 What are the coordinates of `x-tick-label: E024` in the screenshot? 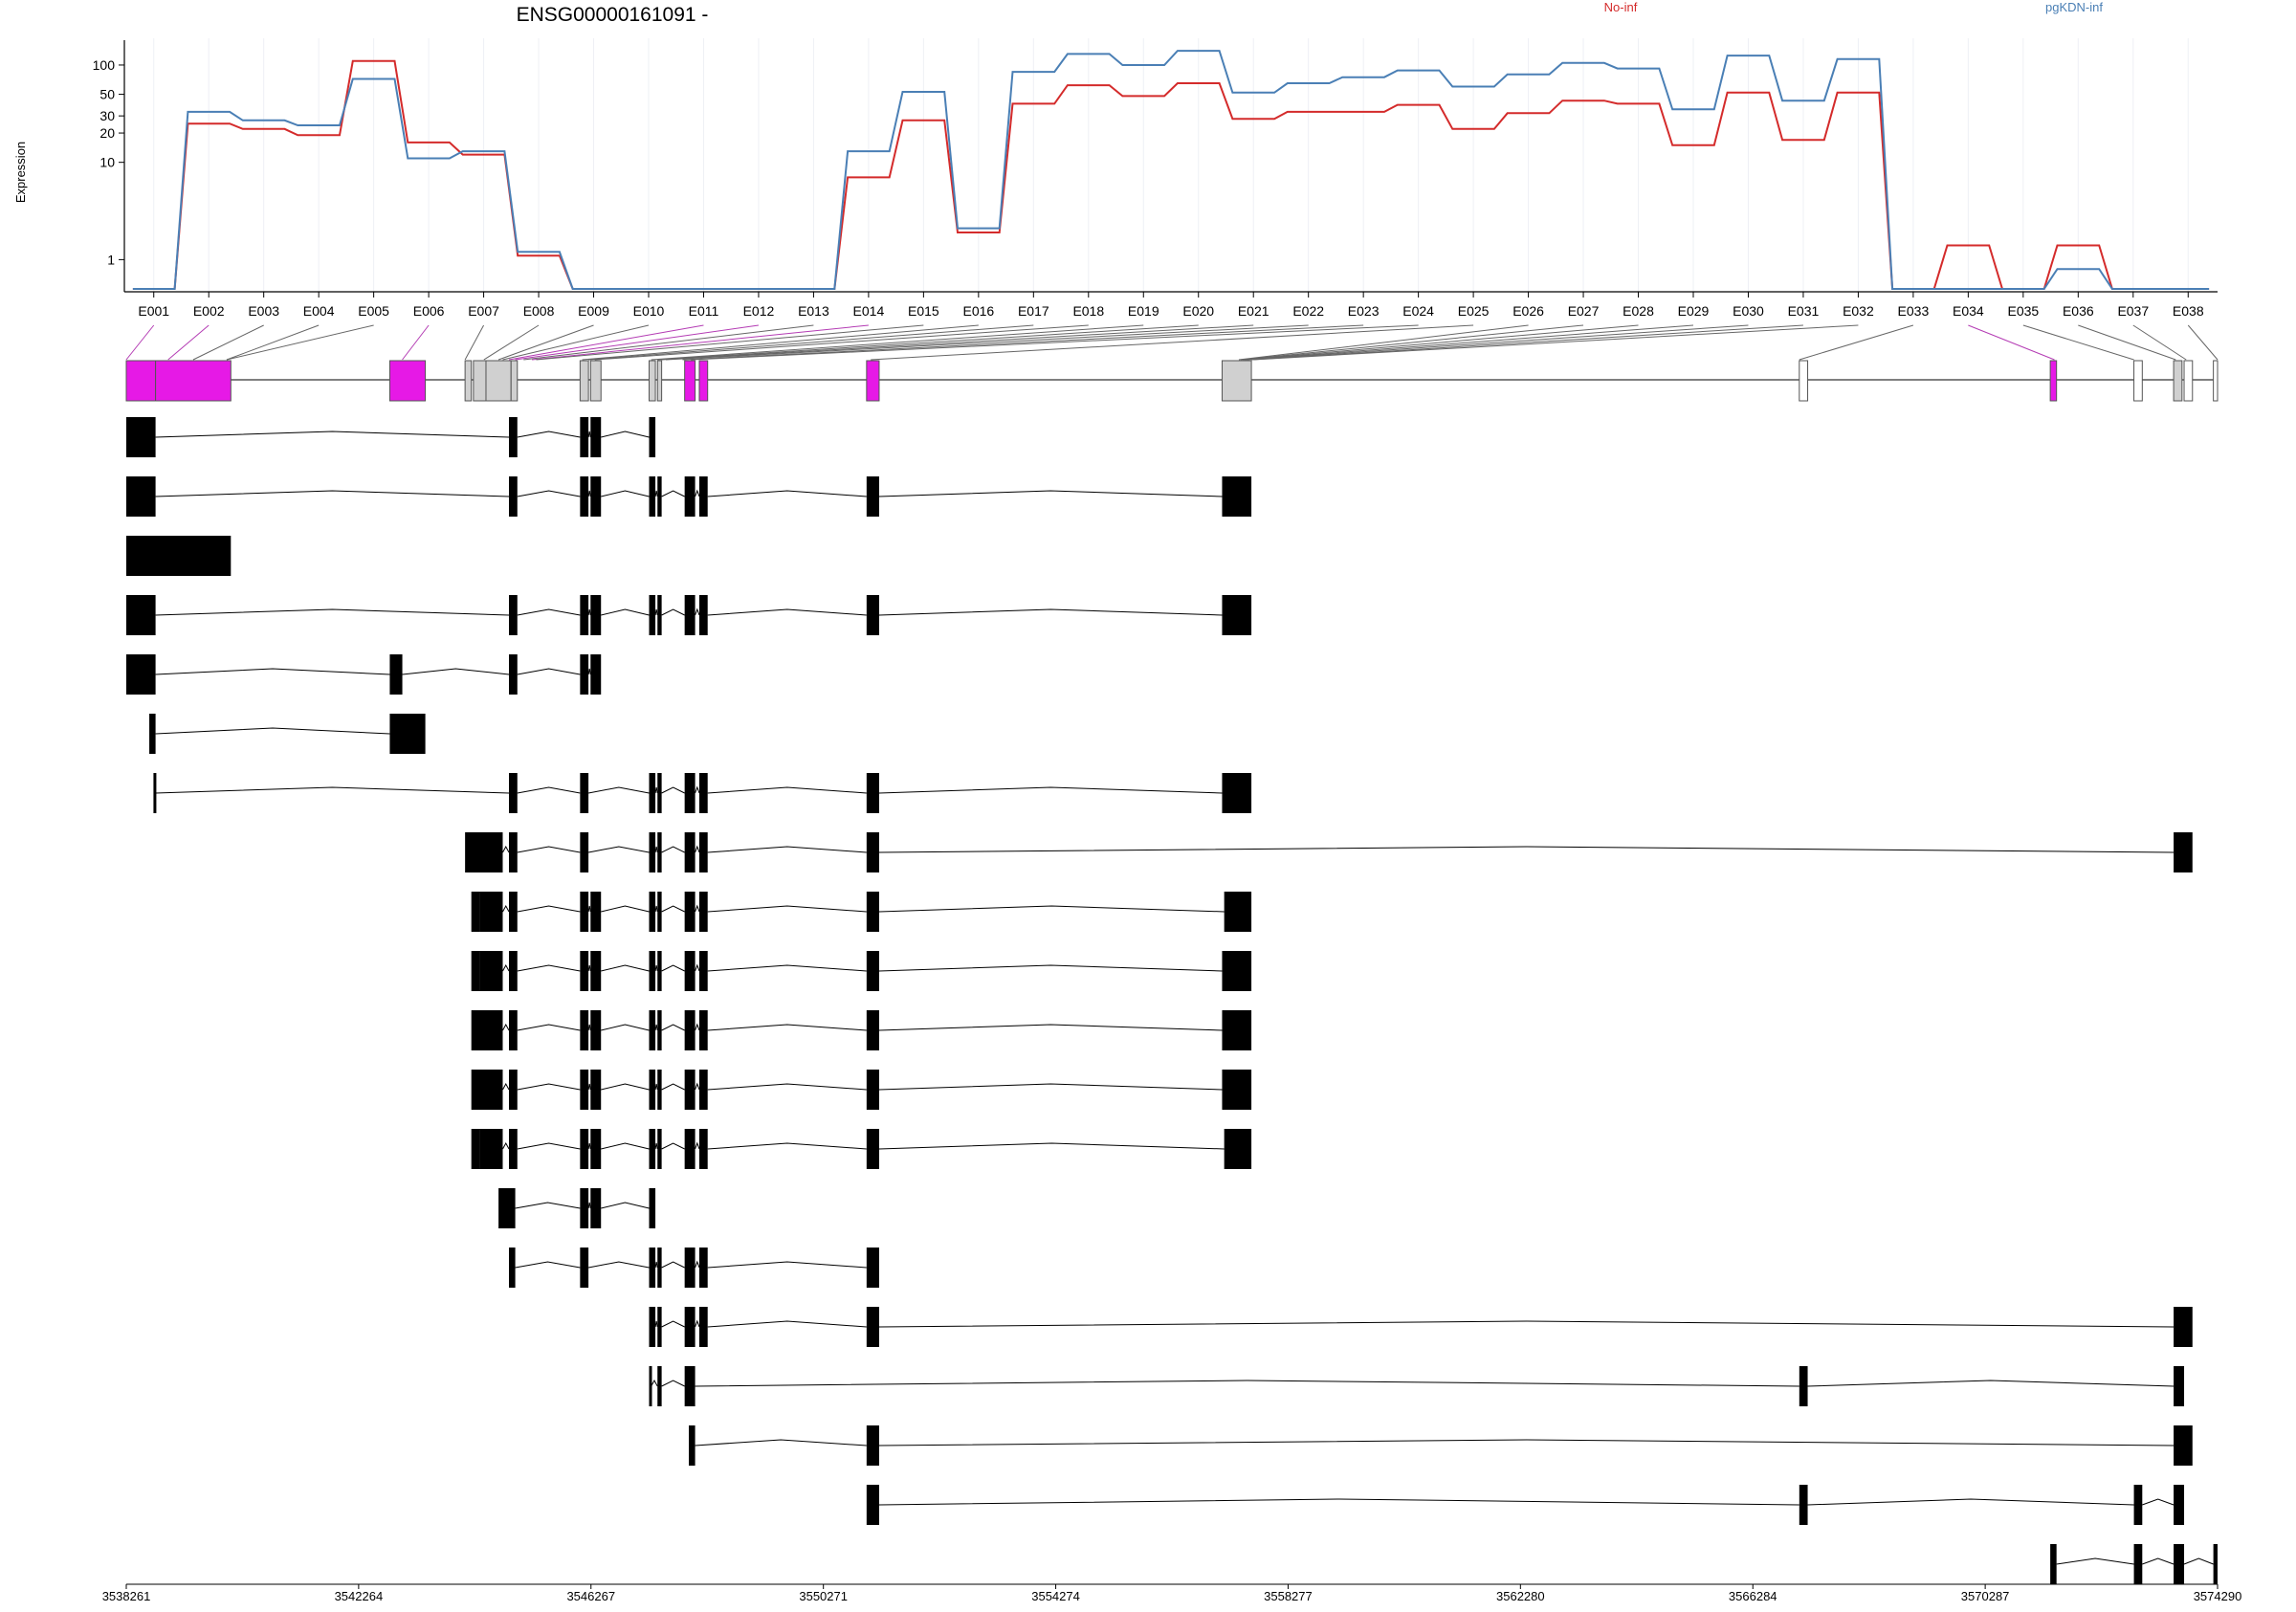 It's located at (1418, 311).